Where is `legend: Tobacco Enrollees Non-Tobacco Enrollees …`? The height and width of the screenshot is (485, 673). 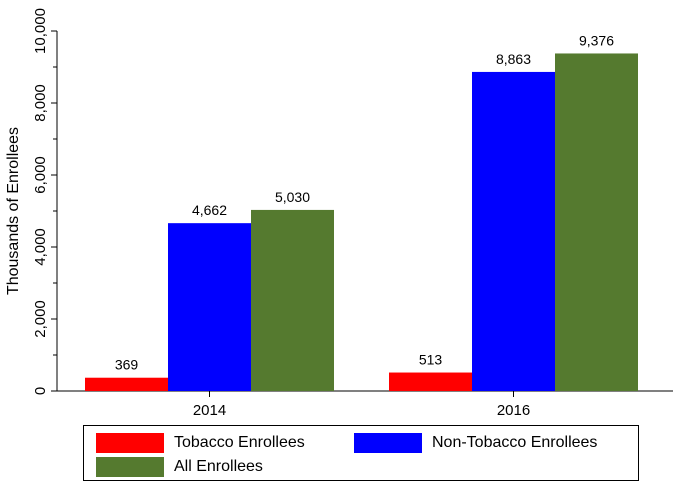 legend: Tobacco Enrollees Non-Tobacco Enrollees … is located at coordinates (361, 453).